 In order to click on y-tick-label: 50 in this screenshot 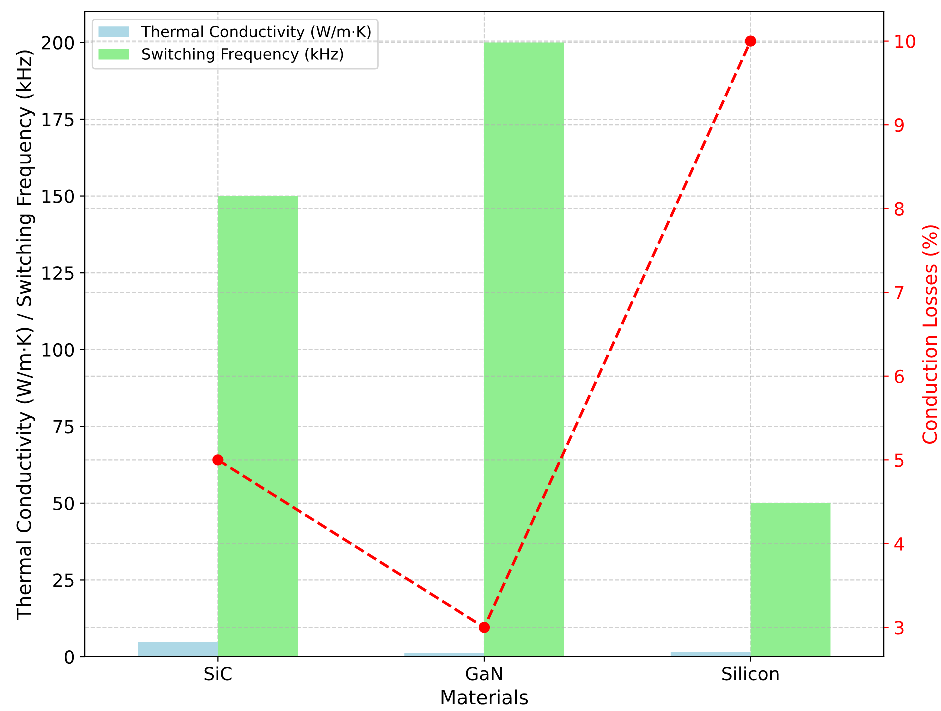, I will do `click(64, 503)`.